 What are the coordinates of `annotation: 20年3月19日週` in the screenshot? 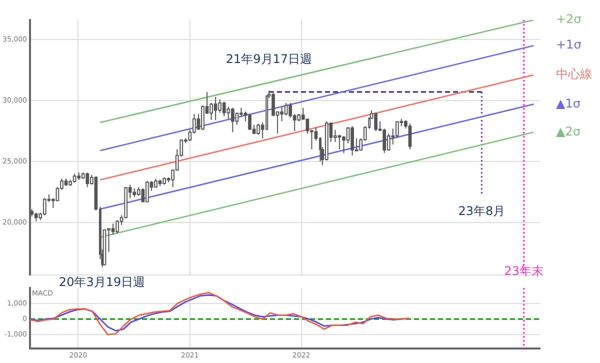 It's located at (102, 282).